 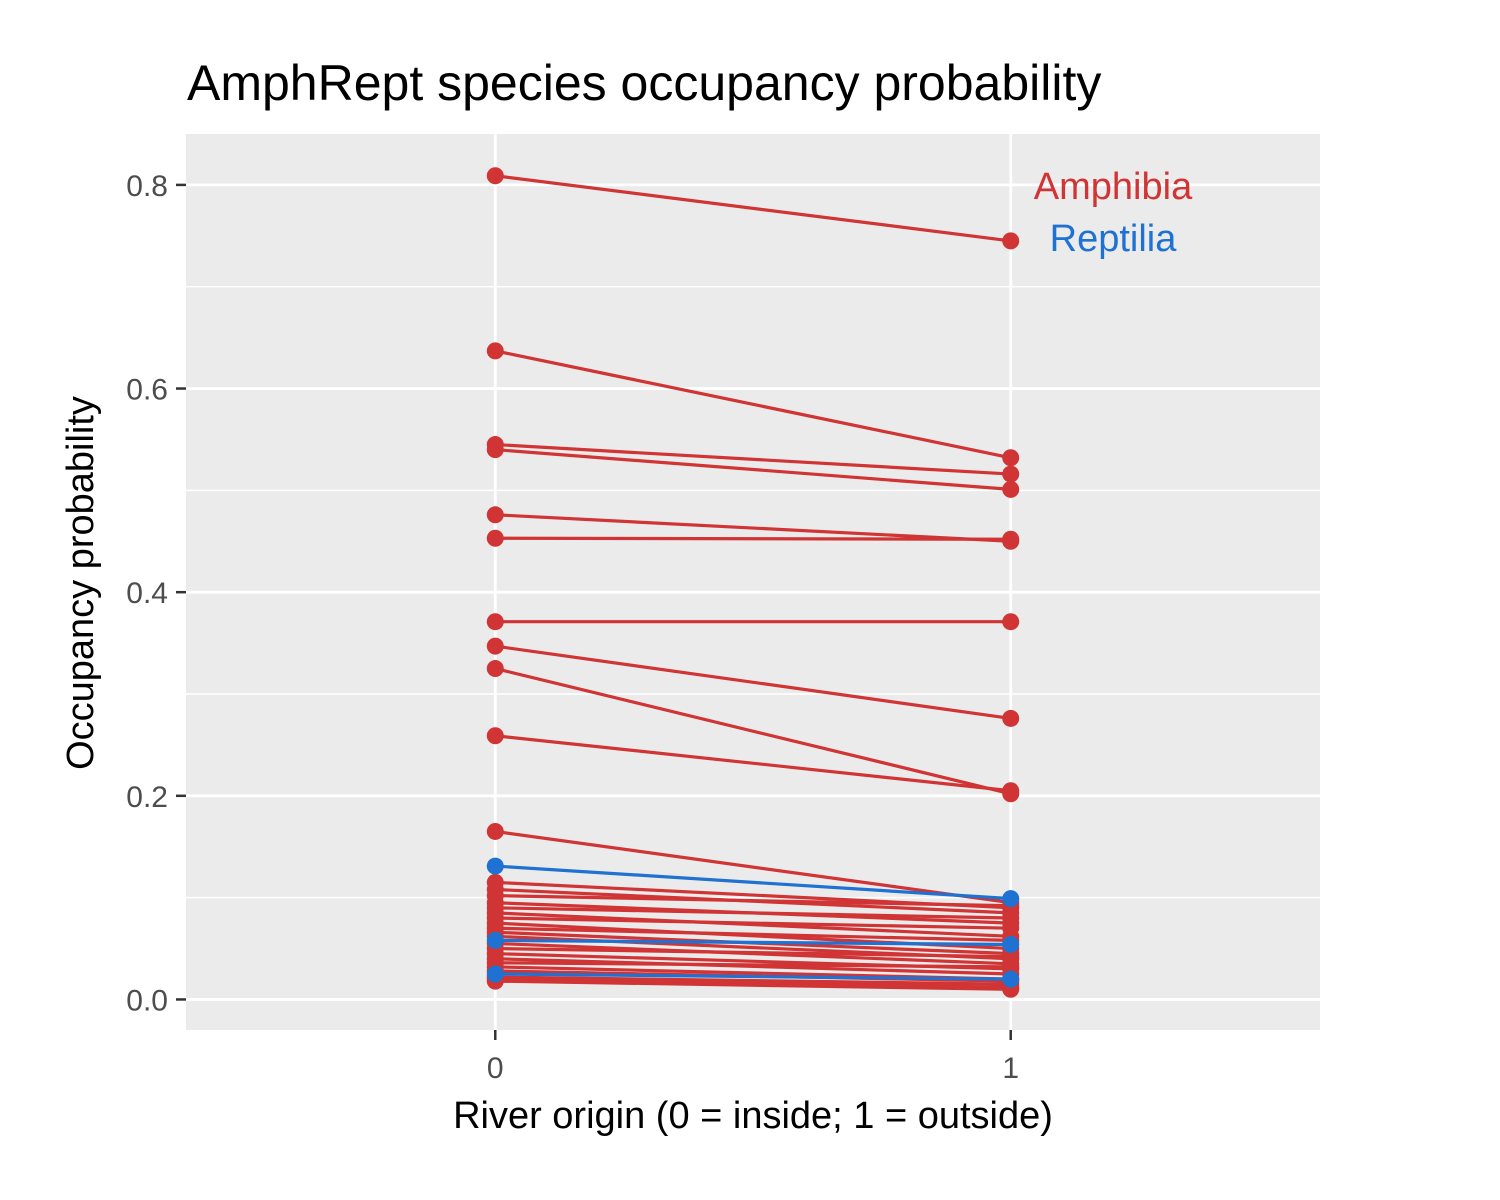 What do you see at coordinates (495, 1068) in the screenshot?
I see `x-tick-label: 0` at bounding box center [495, 1068].